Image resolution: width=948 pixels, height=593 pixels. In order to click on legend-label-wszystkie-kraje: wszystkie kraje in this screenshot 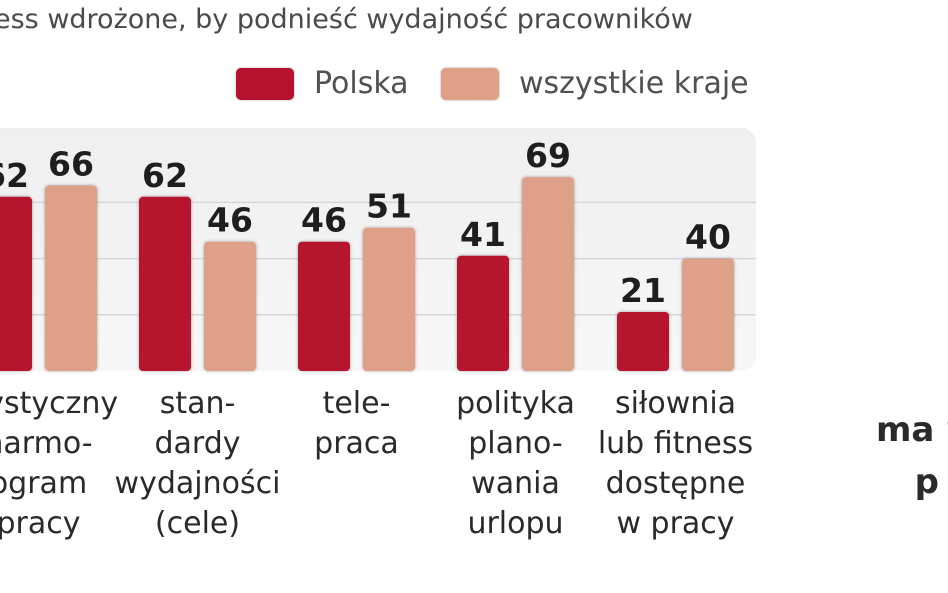, I will do `click(634, 83)`.